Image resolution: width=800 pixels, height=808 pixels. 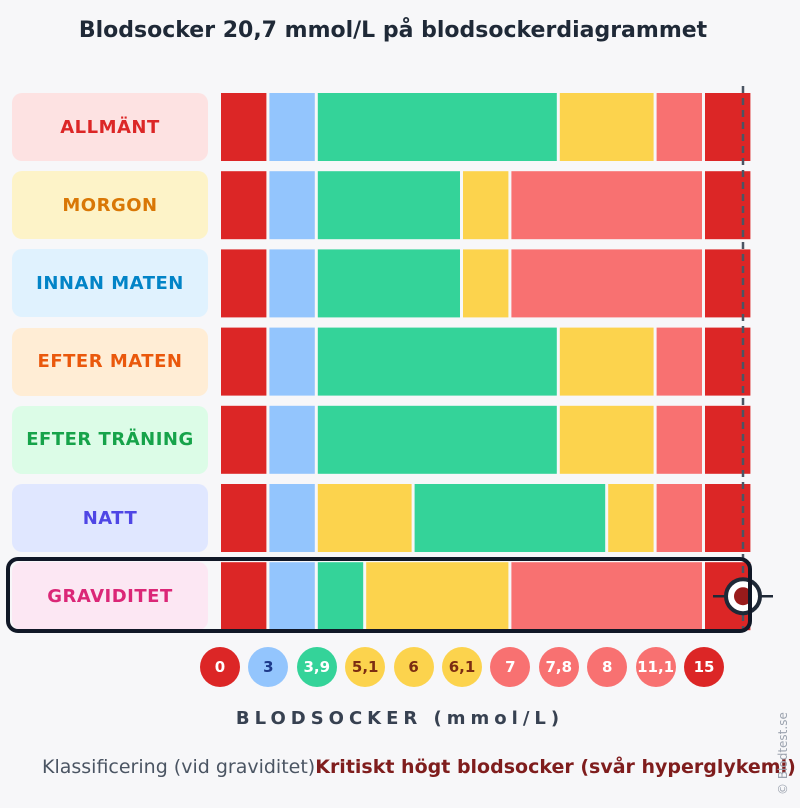 What do you see at coordinates (400, 718) in the screenshot?
I see `x-axis-label: BLODSOCKER (mmol/L)` at bounding box center [400, 718].